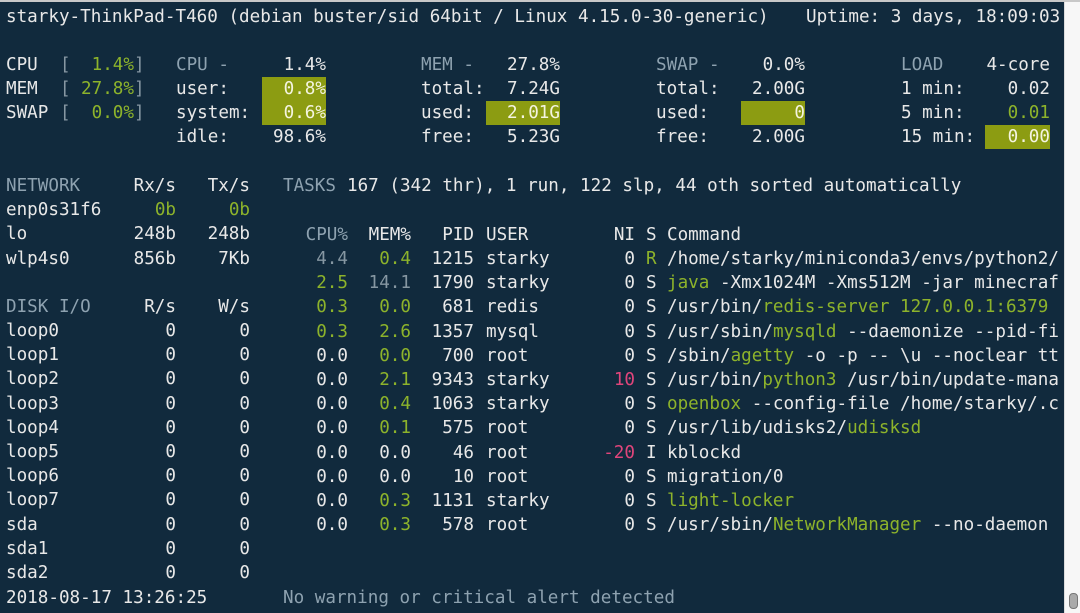 Image resolution: width=1080 pixels, height=613 pixels. I want to click on col-s: S, so click(651, 235).